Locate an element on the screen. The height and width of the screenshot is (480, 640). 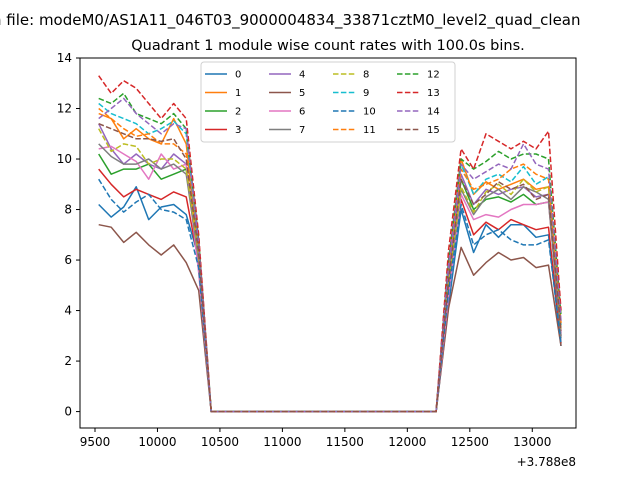
y-tick-label: 6 is located at coordinates (68, 260).